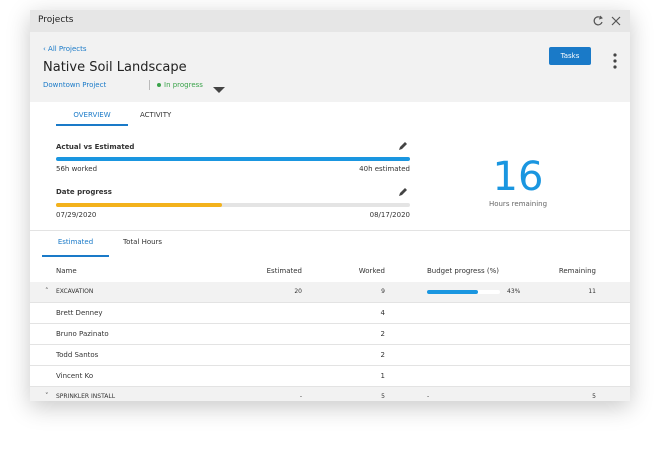  I want to click on back-link-text: All Projects, so click(67, 49).